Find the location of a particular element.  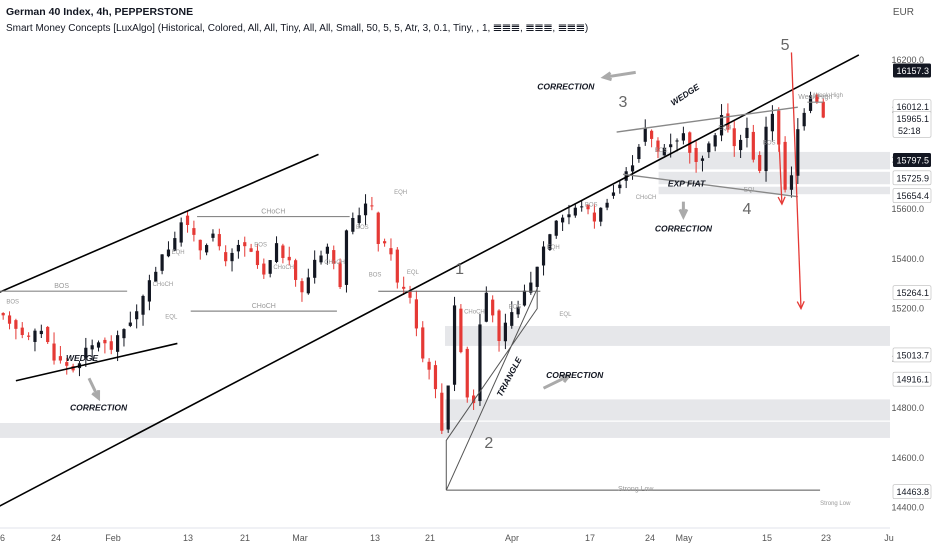

y-tick-label: 15200.0 is located at coordinates (907, 309).